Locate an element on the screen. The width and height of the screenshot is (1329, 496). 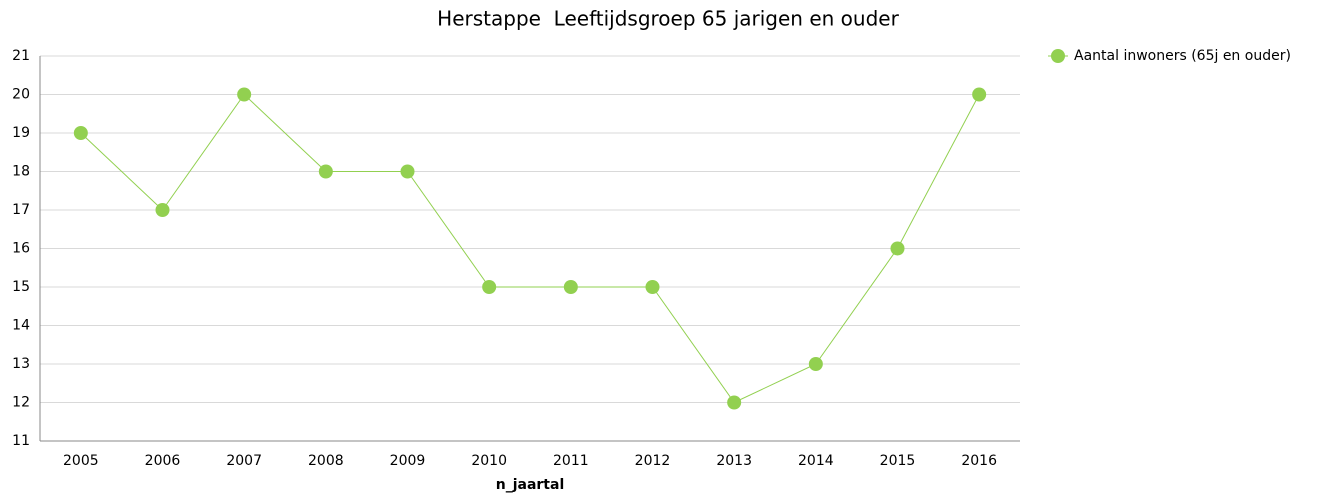
x-tick-label: 2011 is located at coordinates (571, 461).